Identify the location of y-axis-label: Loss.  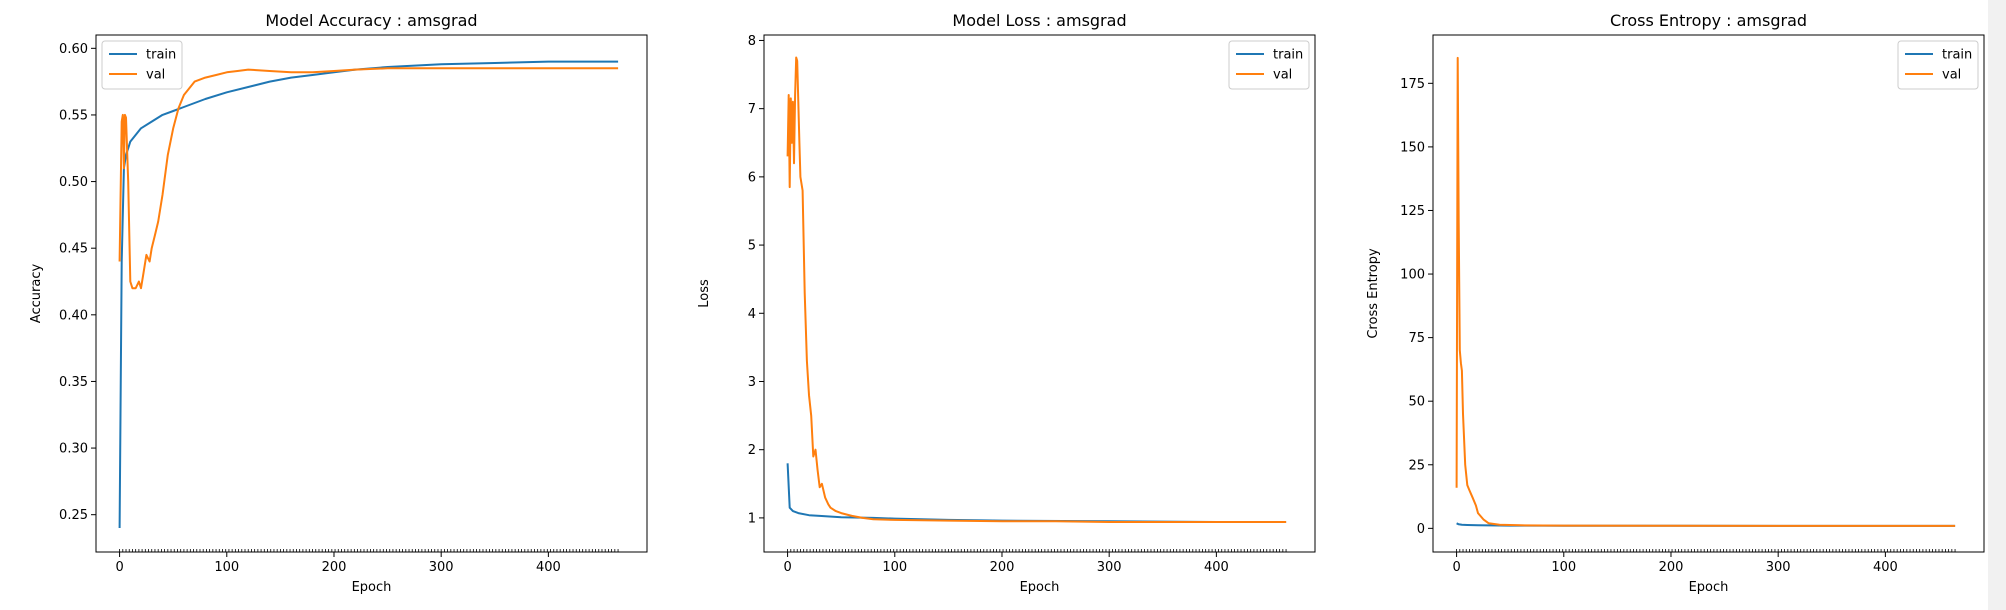
(704, 293).